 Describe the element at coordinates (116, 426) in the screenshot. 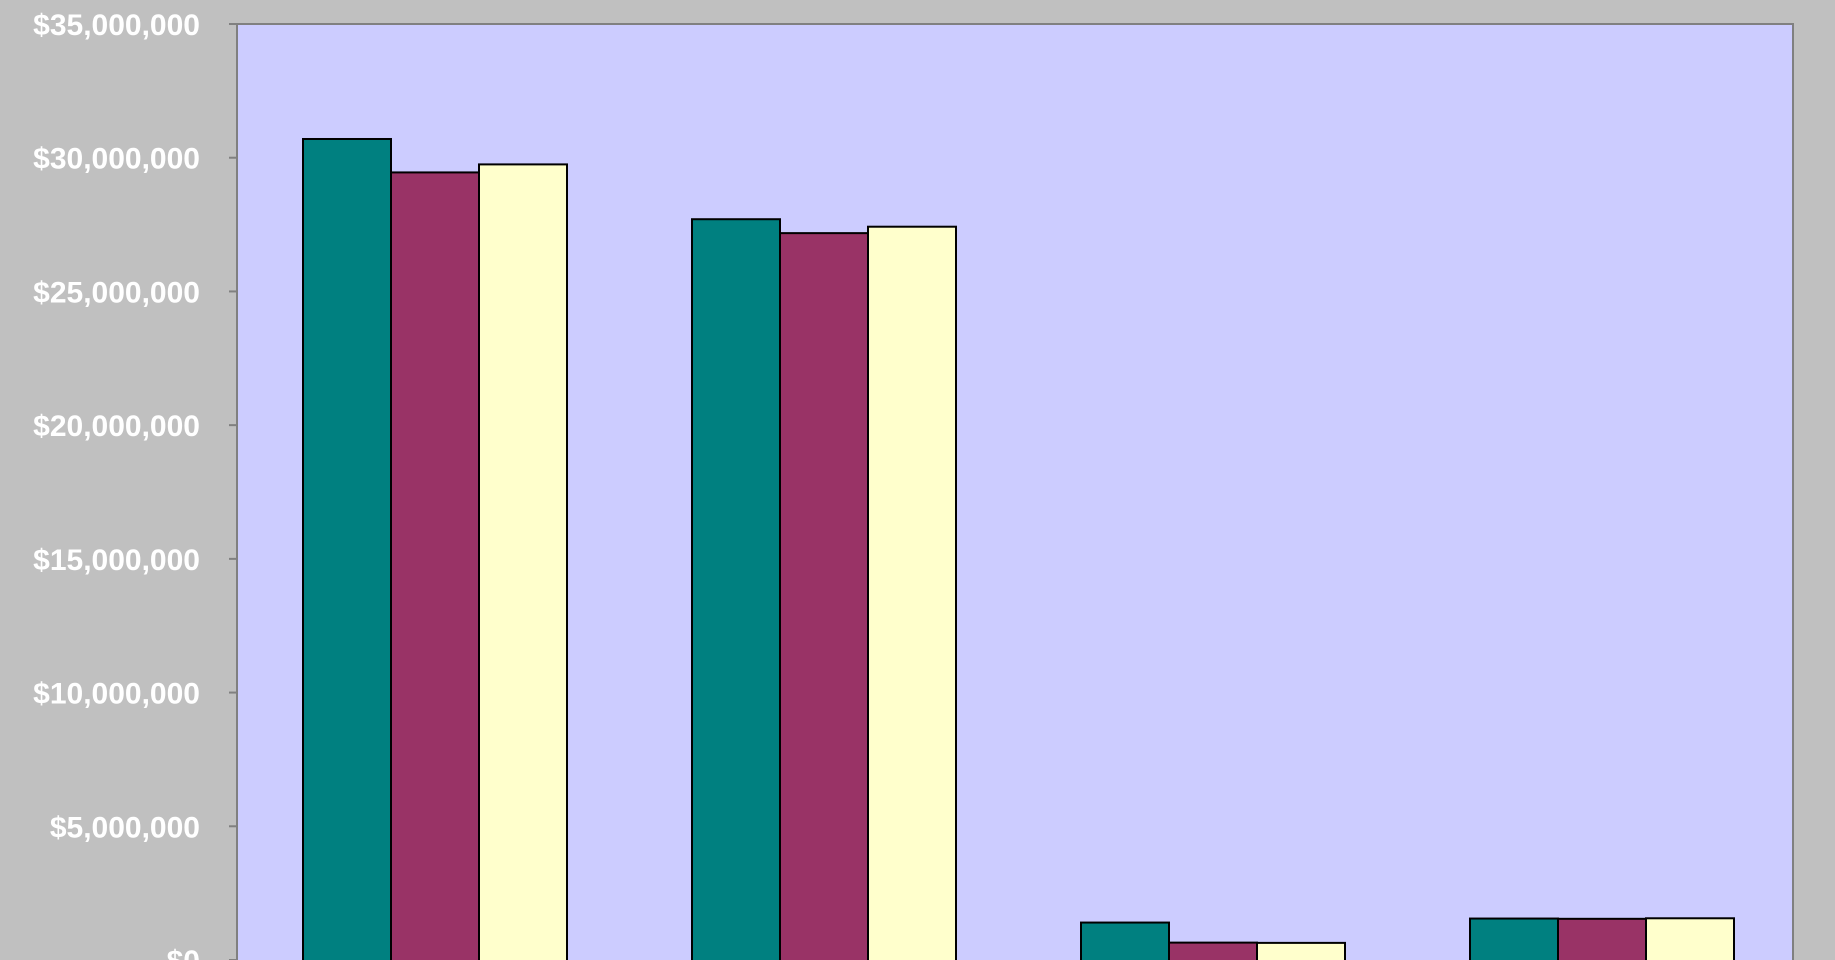

I see `y-tick-label: $20,000,000` at that location.